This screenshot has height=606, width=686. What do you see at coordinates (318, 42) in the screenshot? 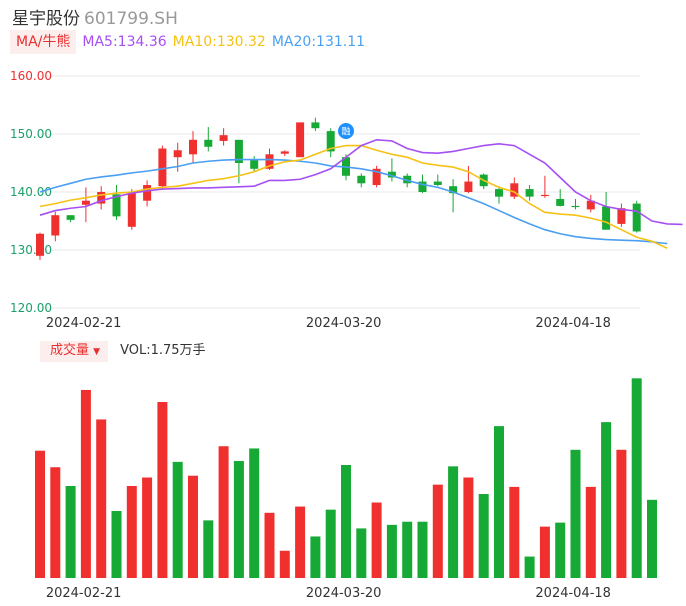
I see `ma20-legend: MA20:131.11` at bounding box center [318, 42].